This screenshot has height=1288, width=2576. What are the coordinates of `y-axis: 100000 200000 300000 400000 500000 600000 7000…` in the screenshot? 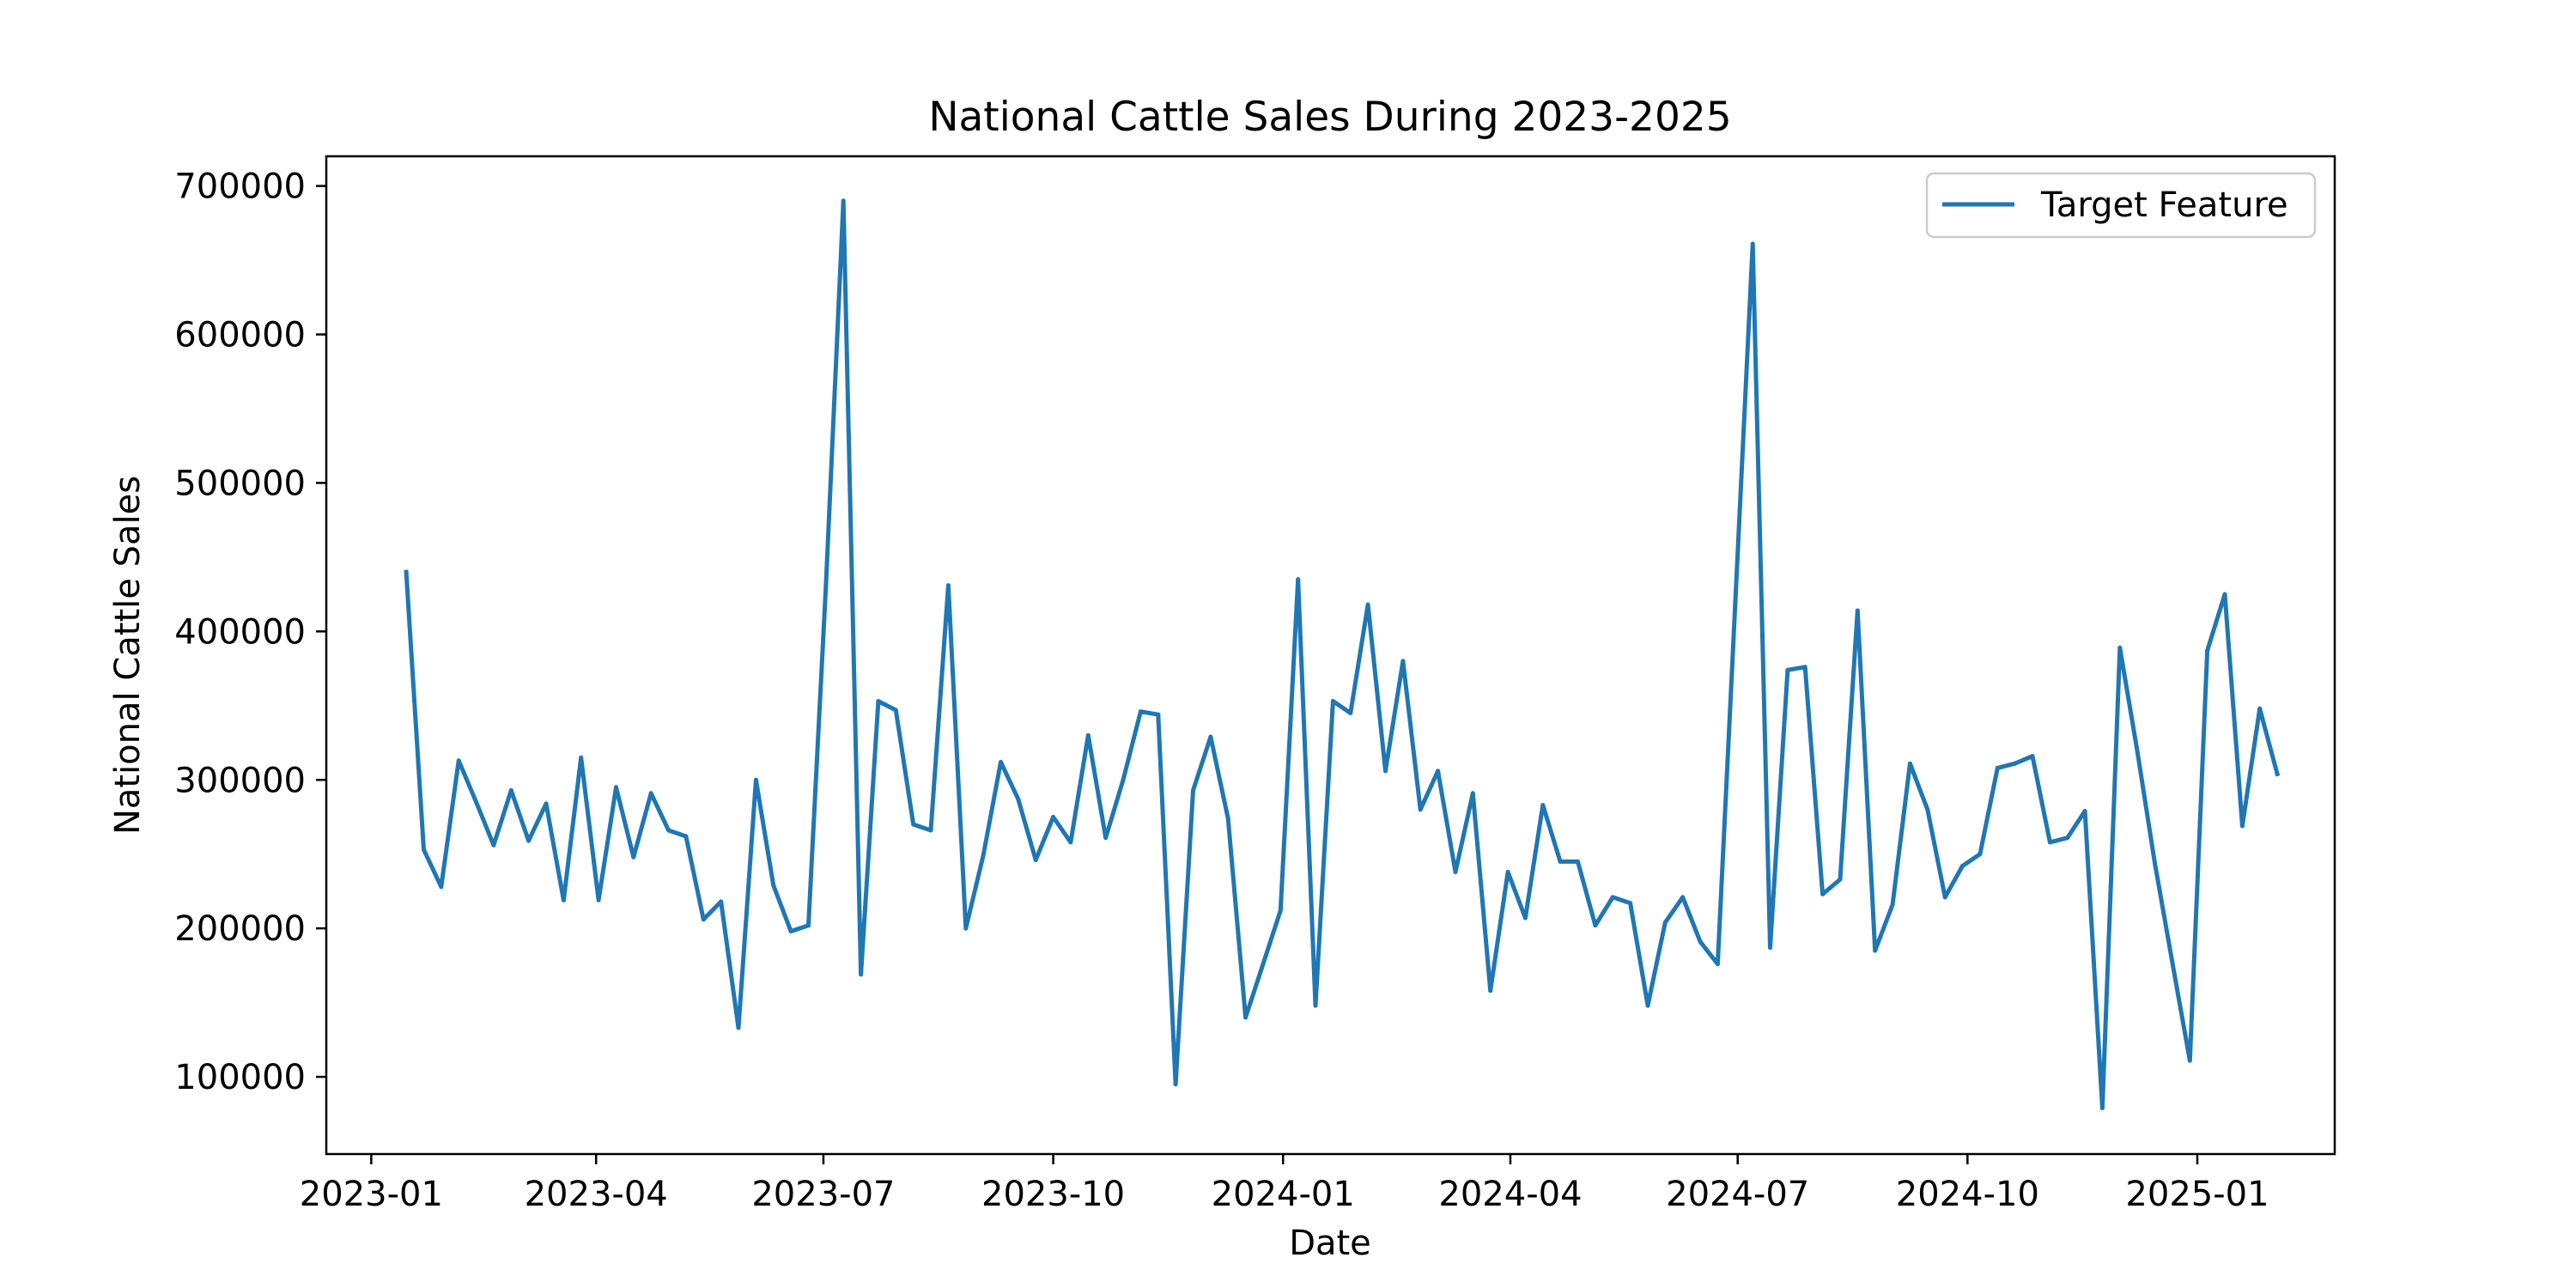 It's located at (250, 632).